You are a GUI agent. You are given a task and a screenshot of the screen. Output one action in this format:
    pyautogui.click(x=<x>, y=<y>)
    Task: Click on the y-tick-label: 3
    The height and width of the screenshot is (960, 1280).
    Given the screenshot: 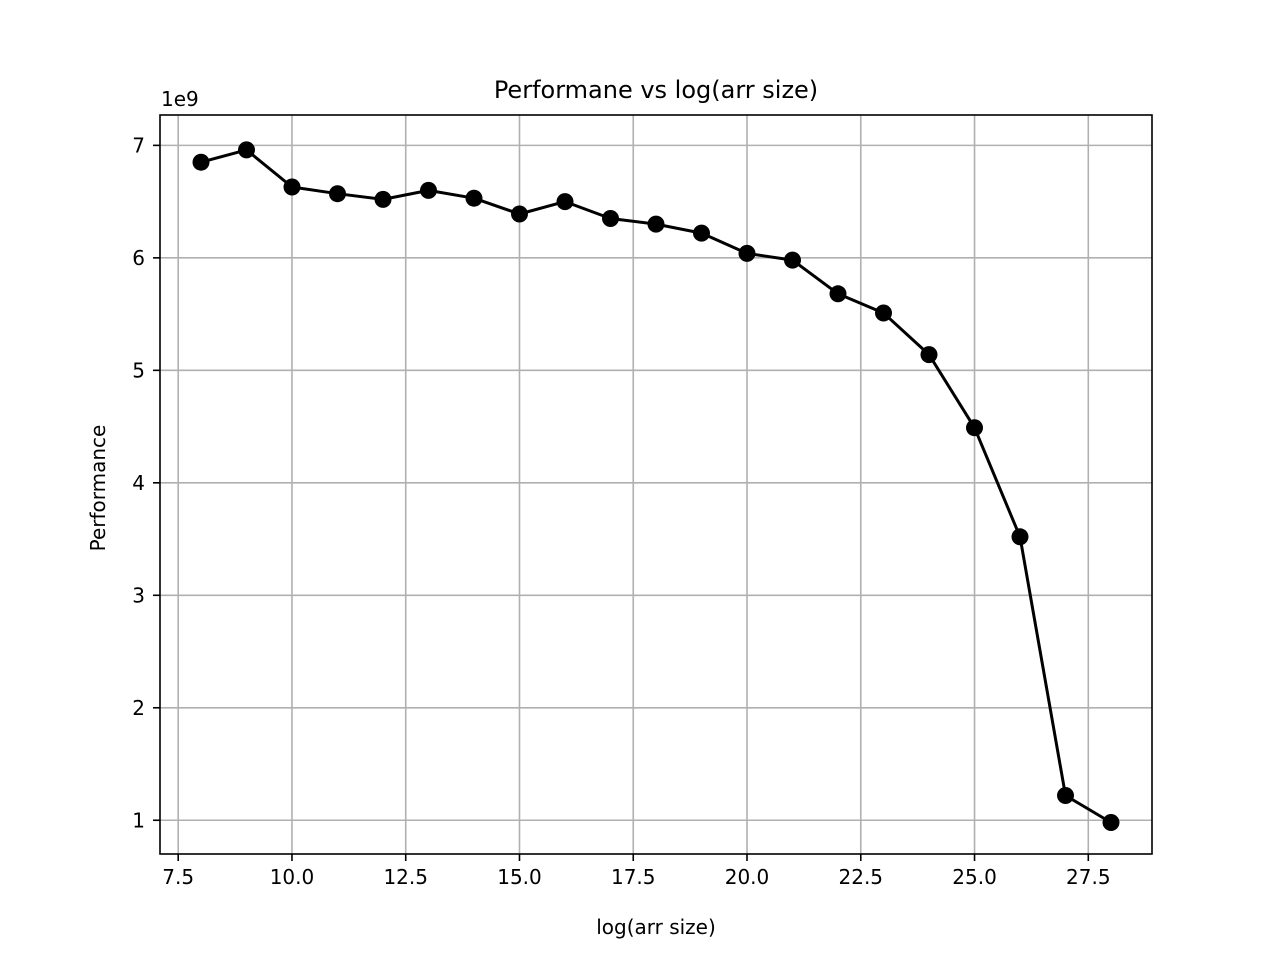 What is the action you would take?
    pyautogui.click(x=138, y=595)
    